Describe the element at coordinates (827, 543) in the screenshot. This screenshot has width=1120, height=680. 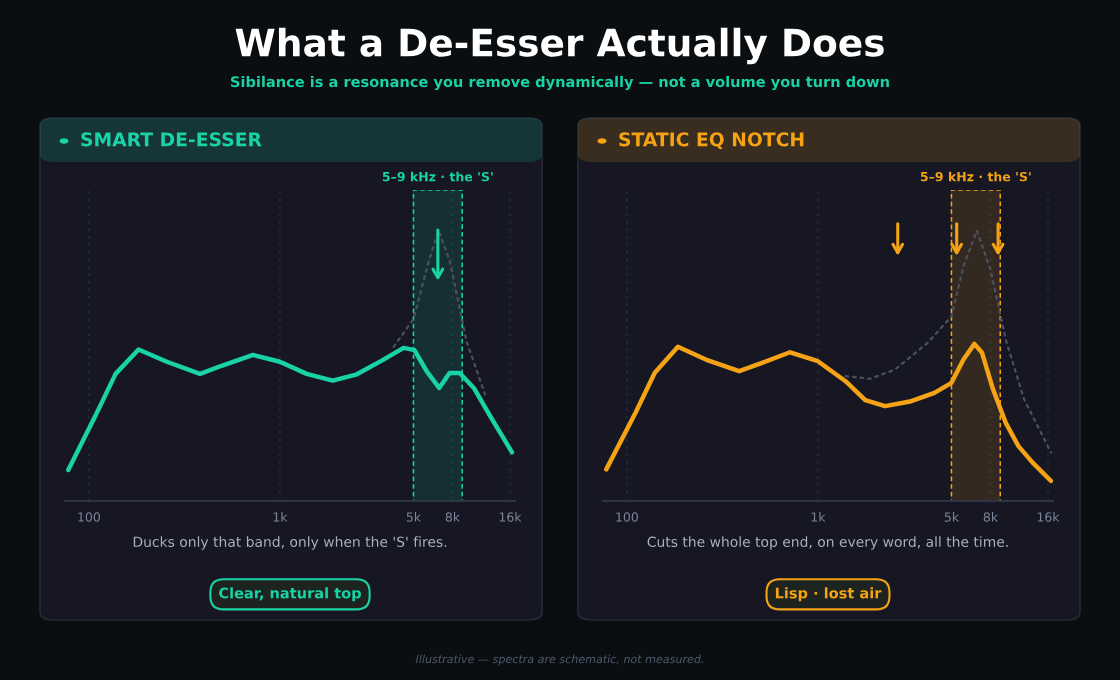
I see `text: Cuts the whole top end, on every word, all the time.` at that location.